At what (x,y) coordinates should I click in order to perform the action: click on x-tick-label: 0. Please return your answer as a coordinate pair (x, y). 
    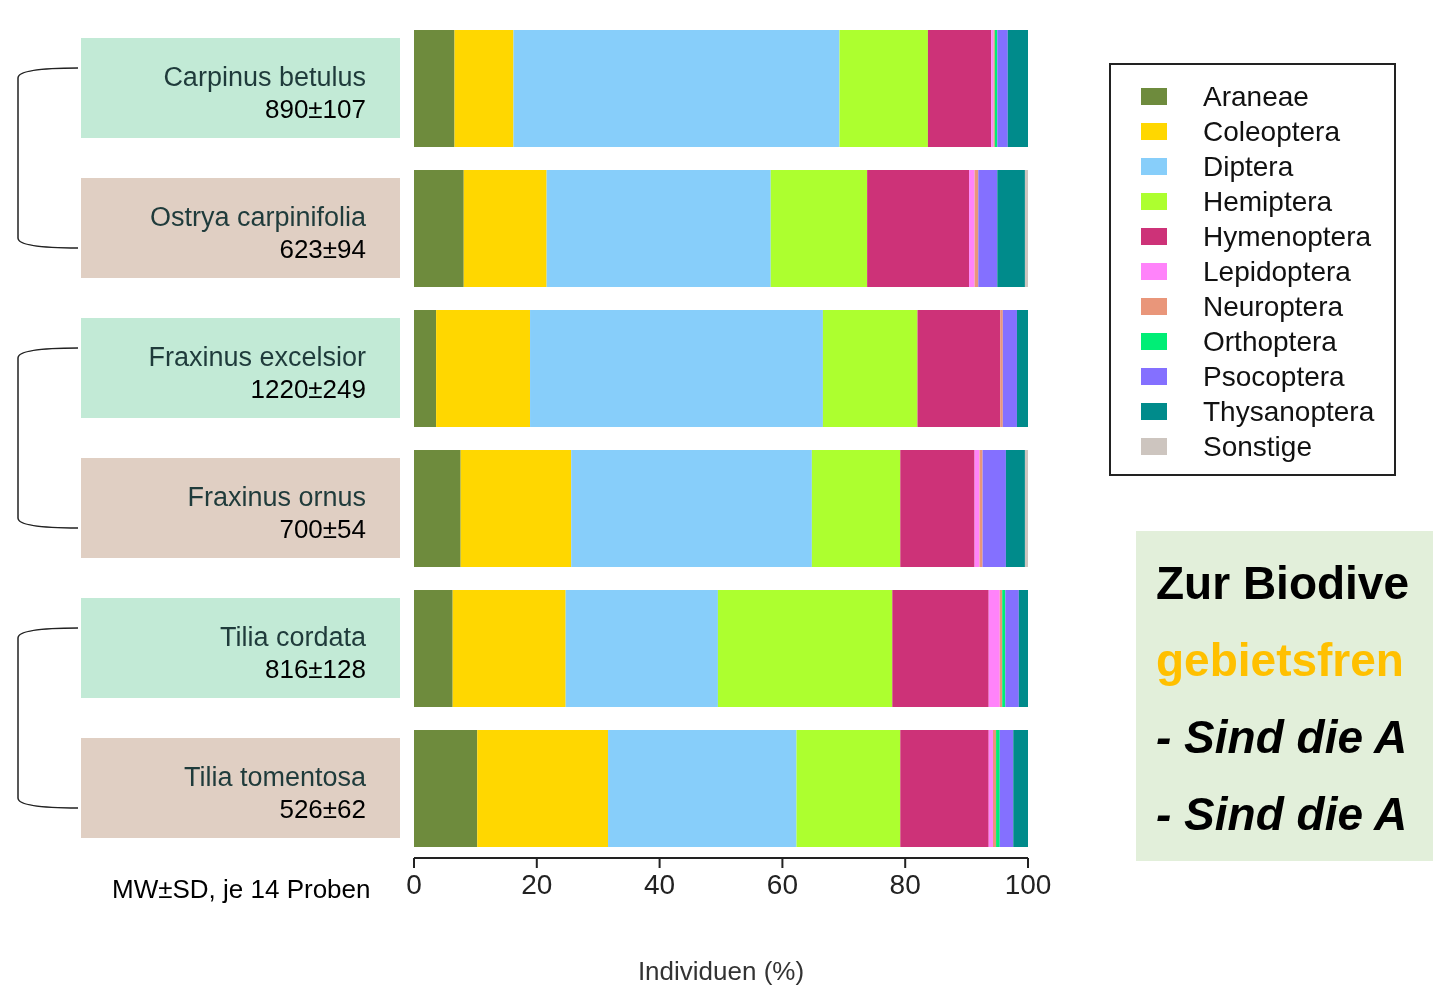
    Looking at the image, I should click on (414, 884).